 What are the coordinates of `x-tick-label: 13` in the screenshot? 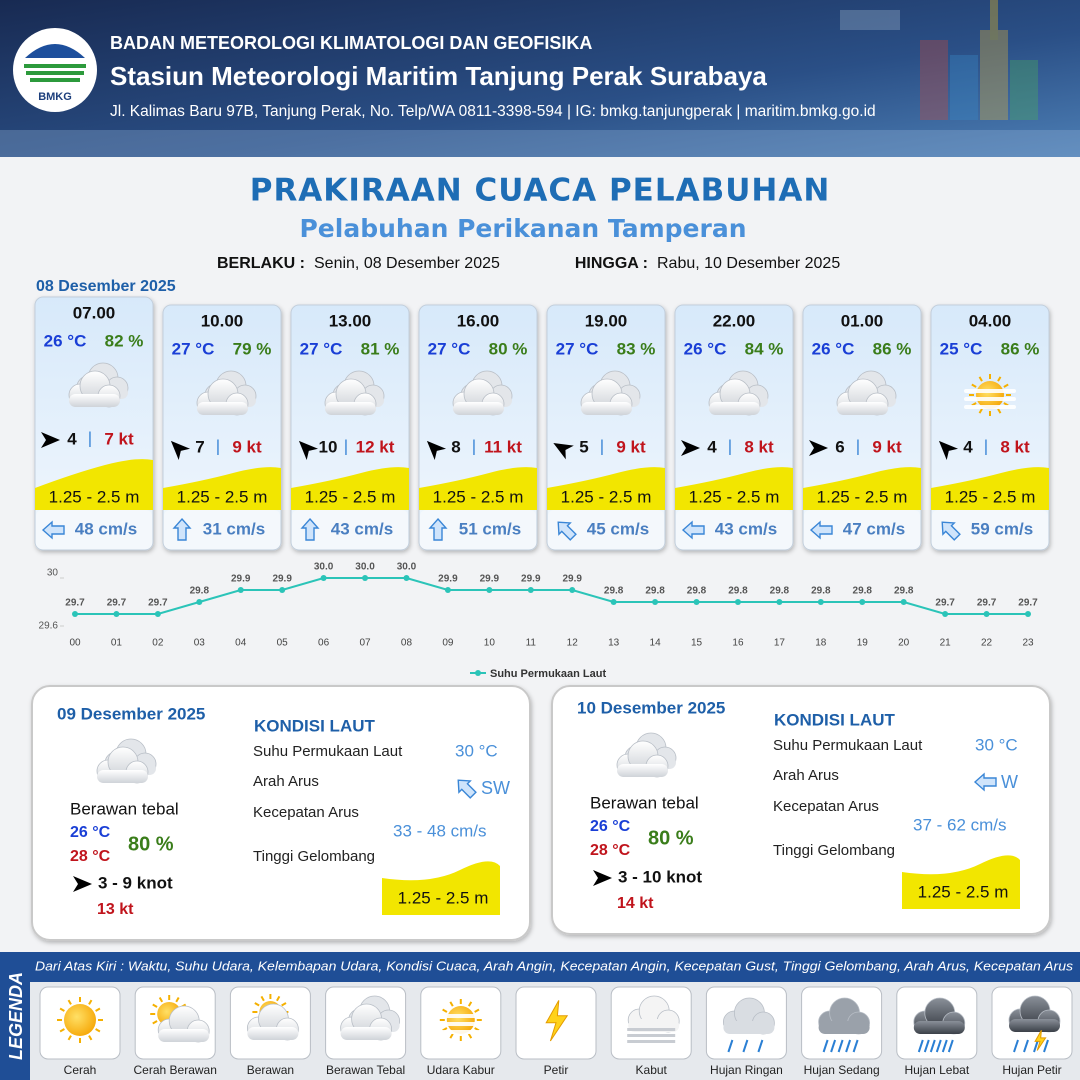 It's located at (614, 643).